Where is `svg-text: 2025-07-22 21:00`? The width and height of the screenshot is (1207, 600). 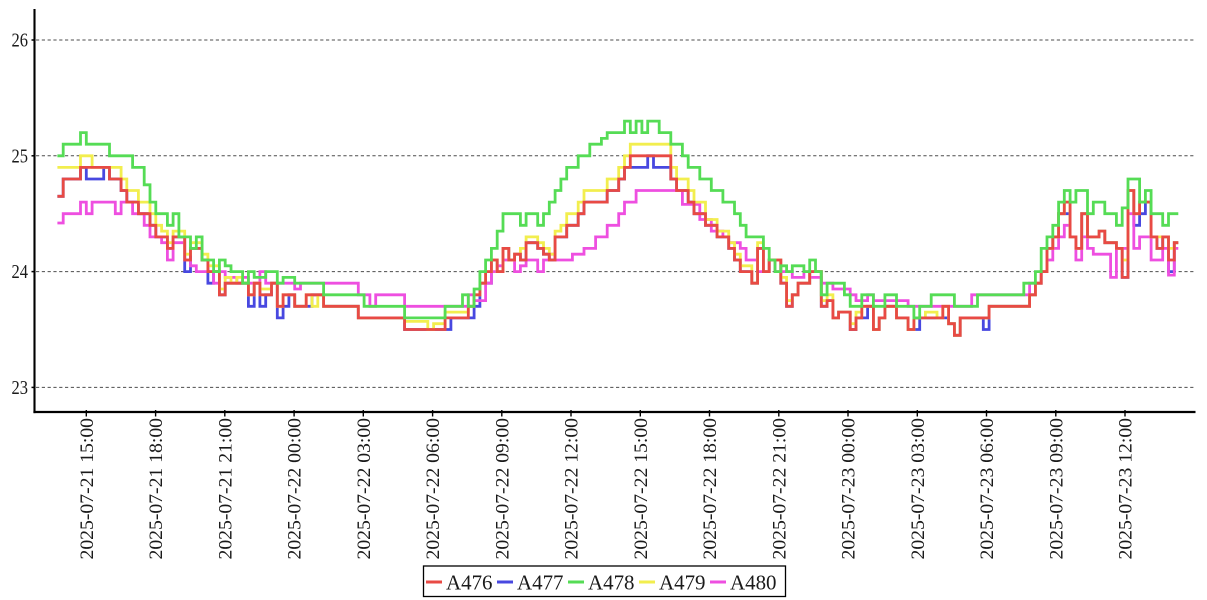
svg-text: 2025-07-22 21:00 is located at coordinates (779, 489).